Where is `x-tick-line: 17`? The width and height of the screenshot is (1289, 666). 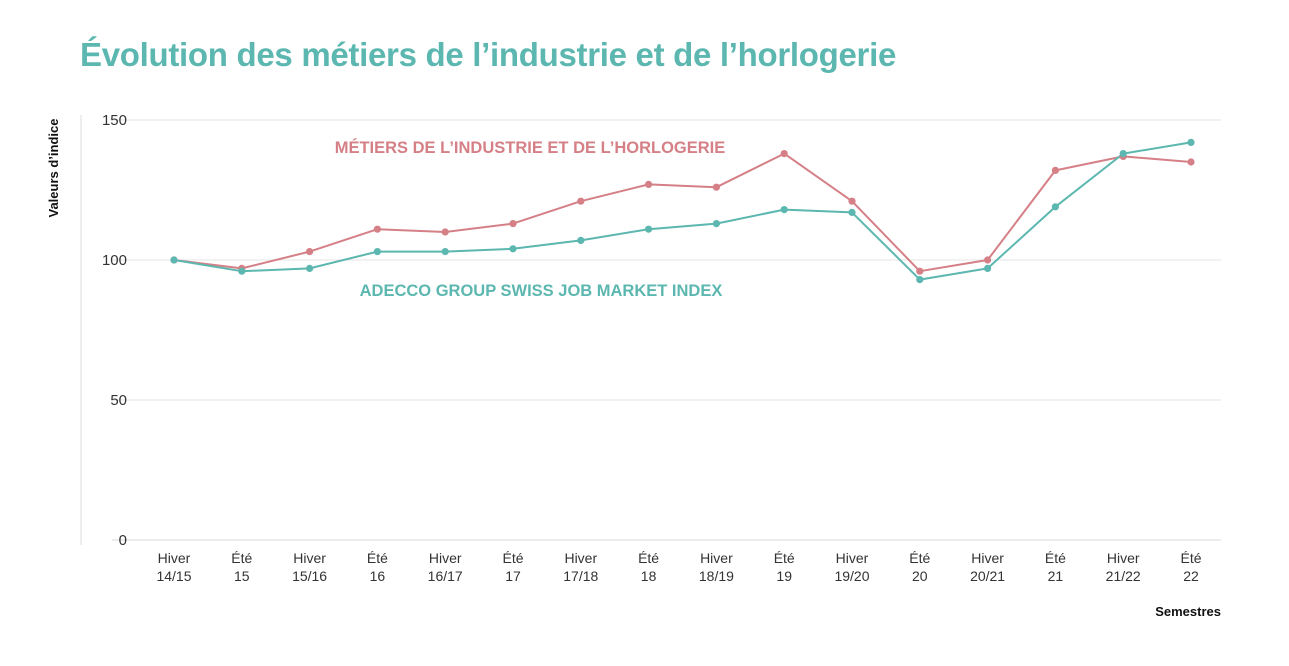
x-tick-line: 17 is located at coordinates (513, 576).